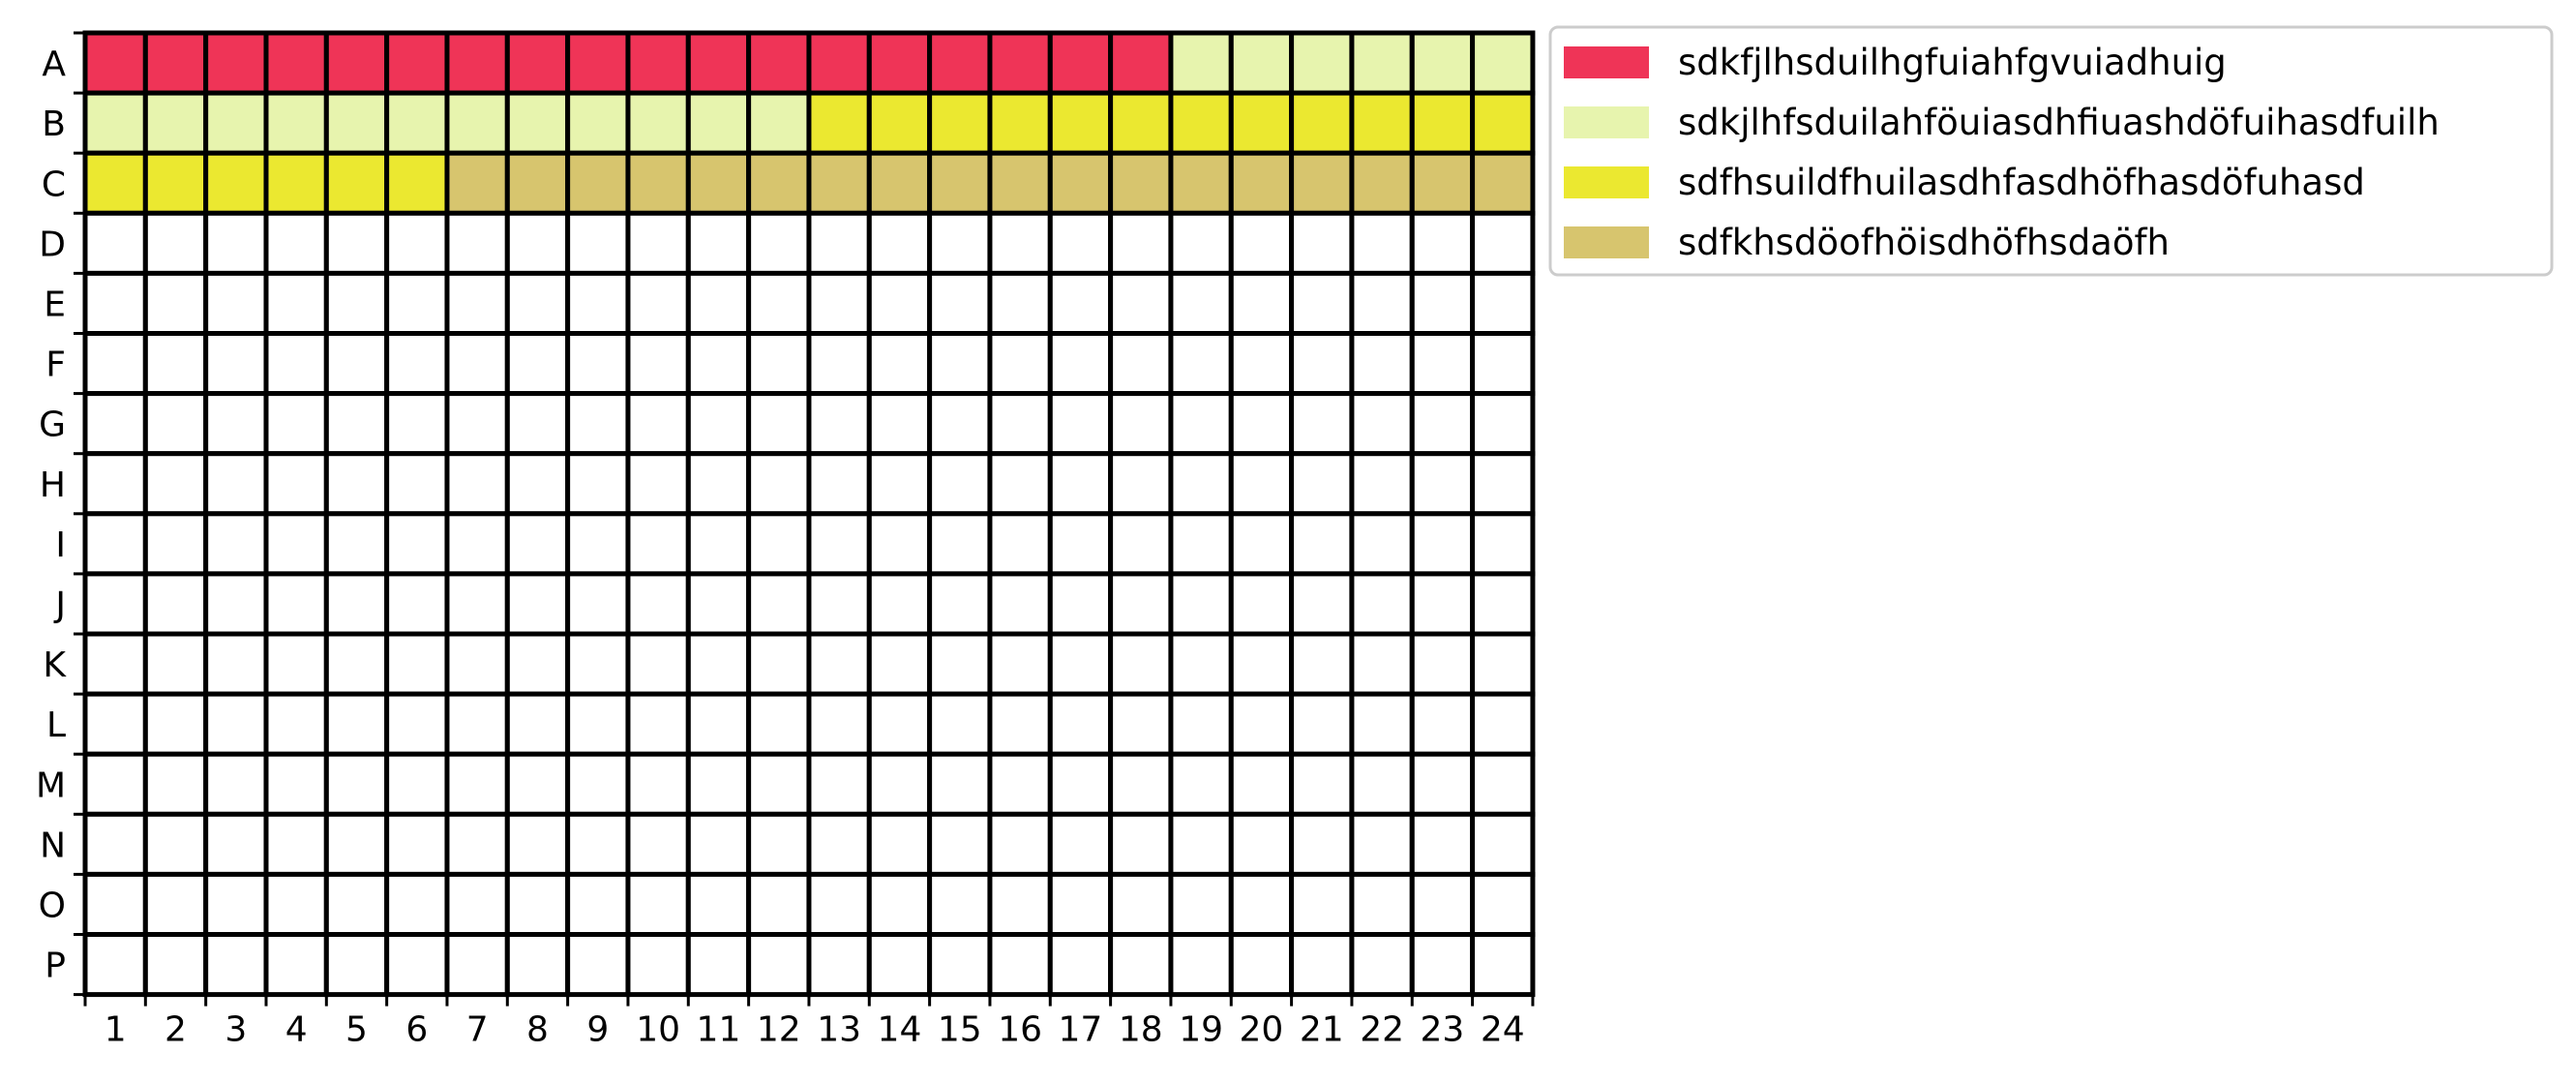 This screenshot has width=2576, height=1083. Describe the element at coordinates (1442, 604) in the screenshot. I see `well-cell-J23` at that location.